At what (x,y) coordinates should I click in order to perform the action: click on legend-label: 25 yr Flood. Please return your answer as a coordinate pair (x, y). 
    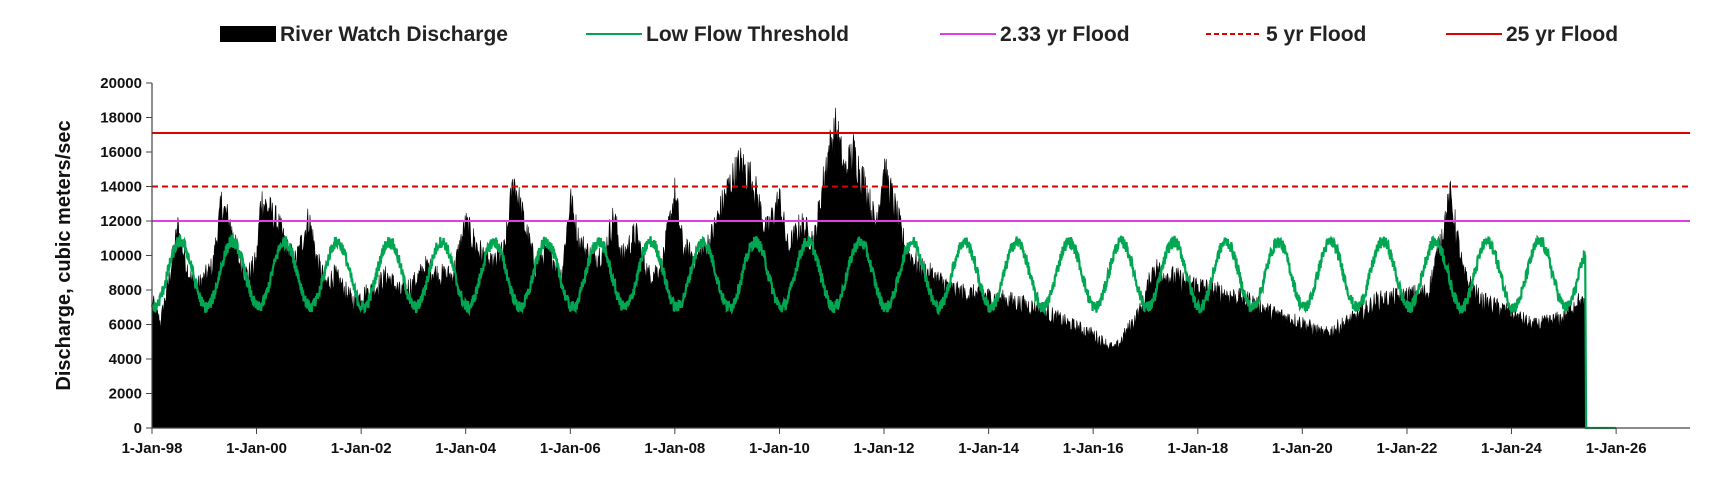
    Looking at the image, I should click on (1562, 34).